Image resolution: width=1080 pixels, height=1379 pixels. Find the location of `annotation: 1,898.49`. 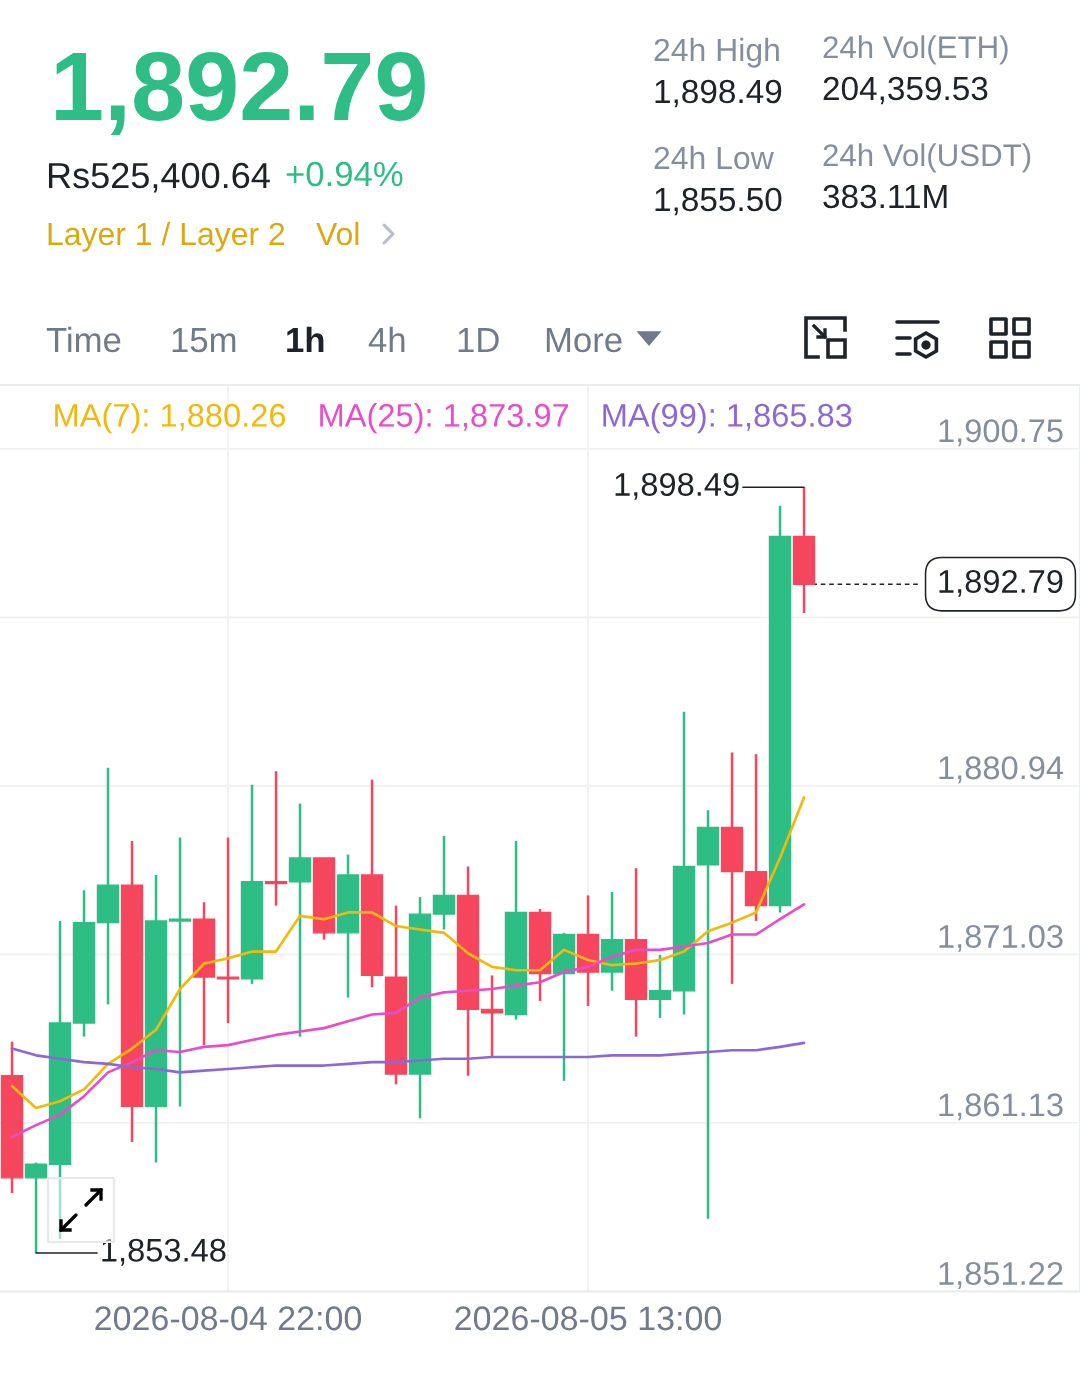

annotation: 1,898.49 is located at coordinates (677, 486).